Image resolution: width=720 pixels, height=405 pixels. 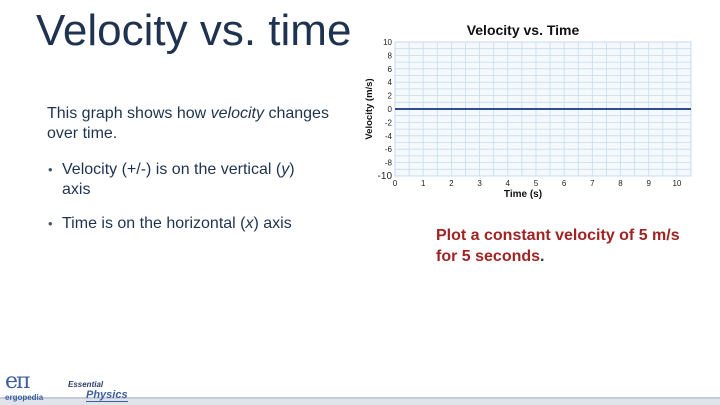 What do you see at coordinates (536, 183) in the screenshot?
I see `x-tick-label: 5` at bounding box center [536, 183].